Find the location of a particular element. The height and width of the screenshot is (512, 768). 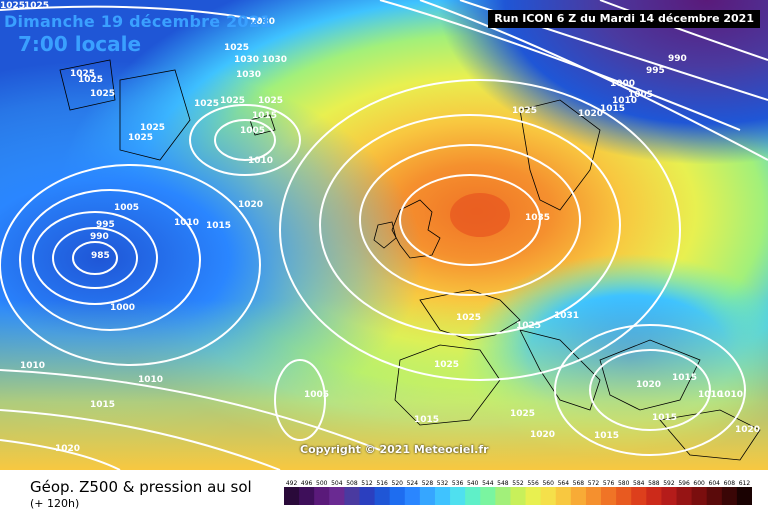

legend-tick: 496 is located at coordinates (307, 483).